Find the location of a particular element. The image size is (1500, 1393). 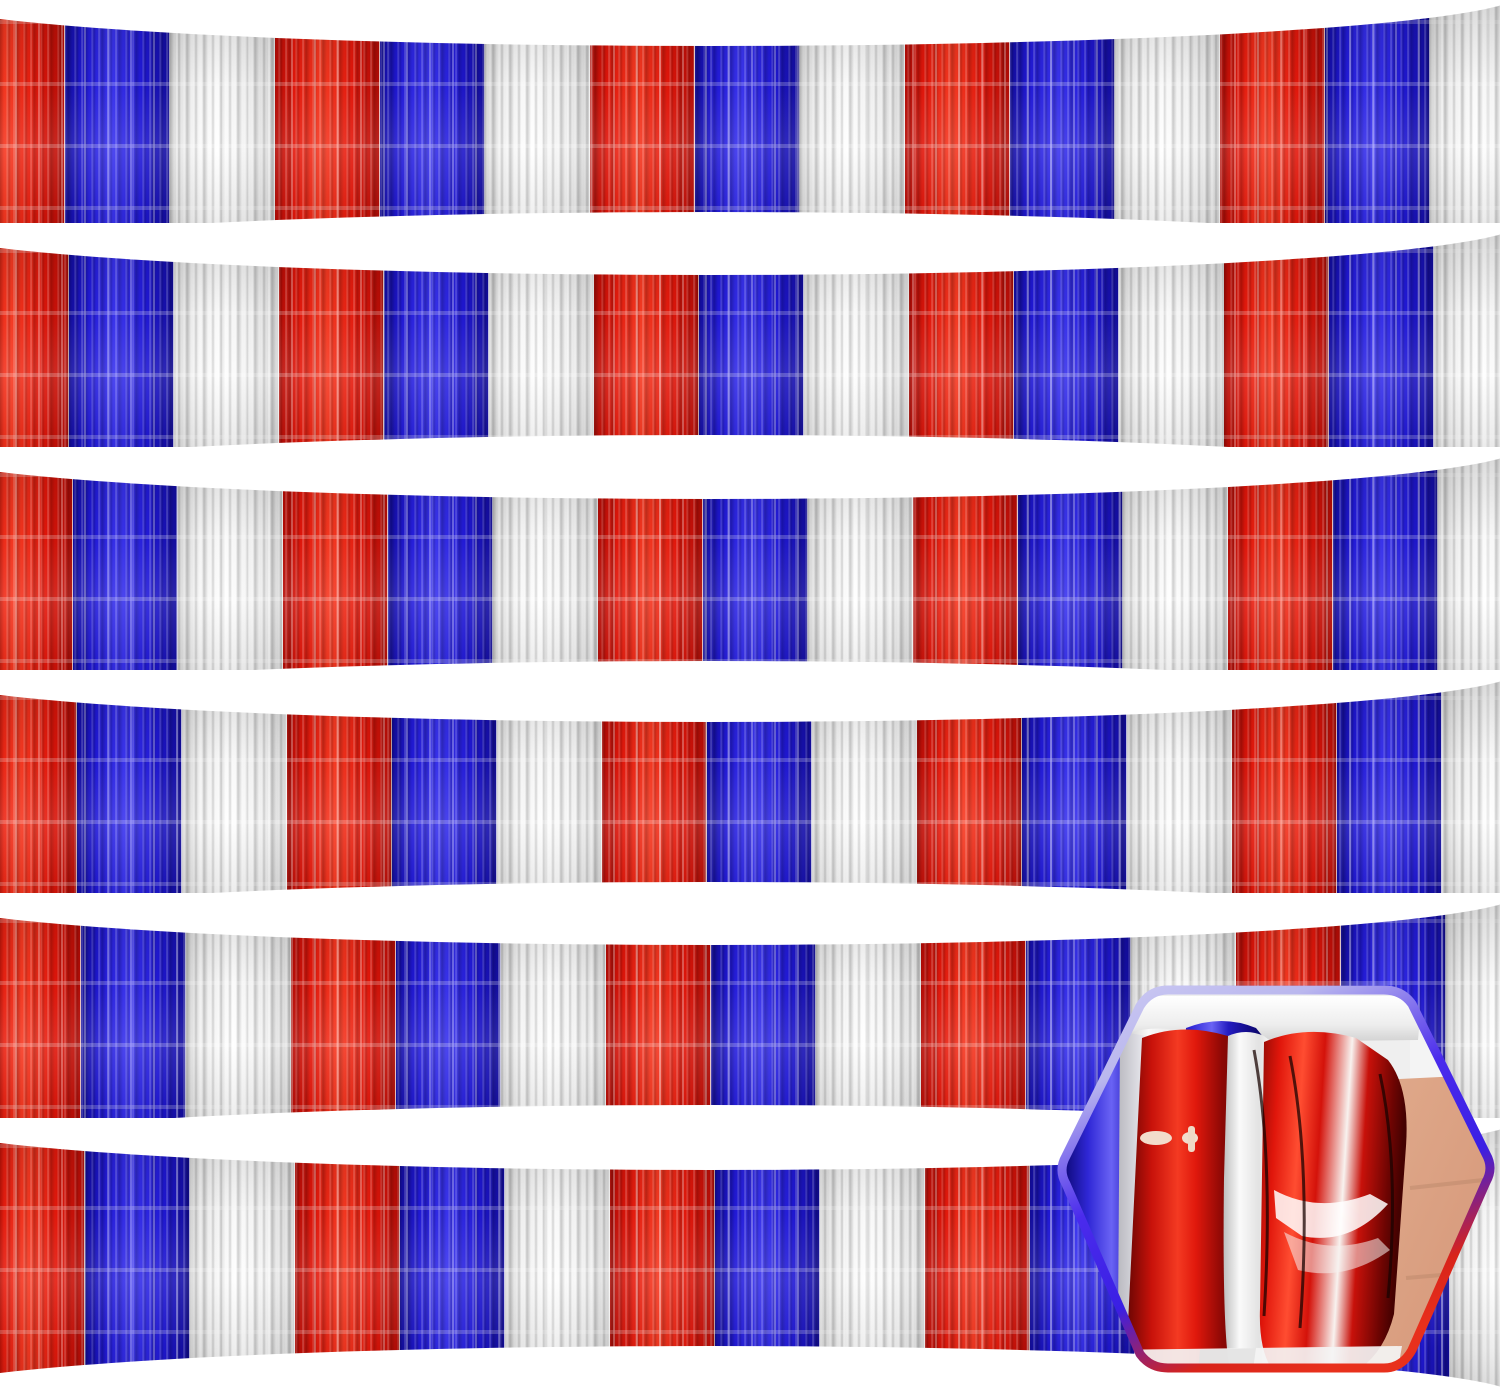

product-detail-inset-badge is located at coordinates (1275, 1185).